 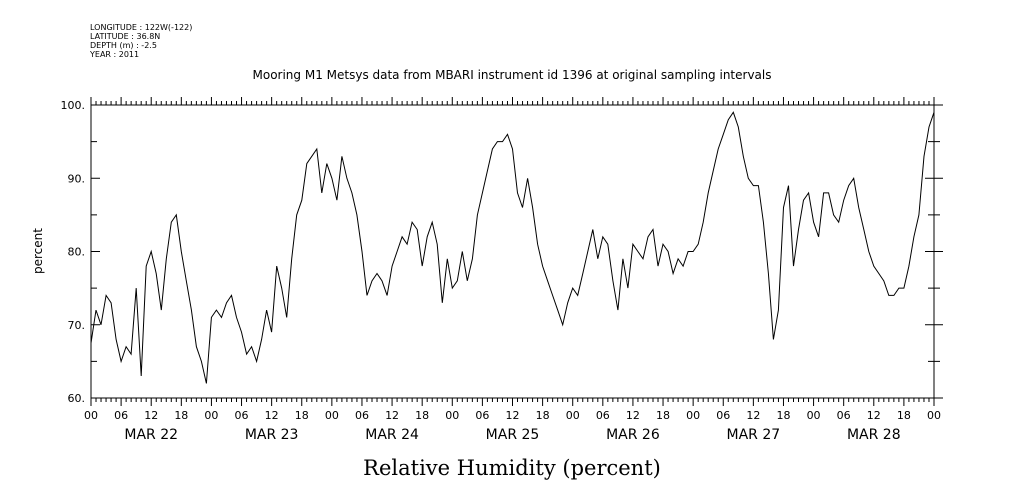 I want to click on day-label: MAR 25, so click(x=513, y=435).